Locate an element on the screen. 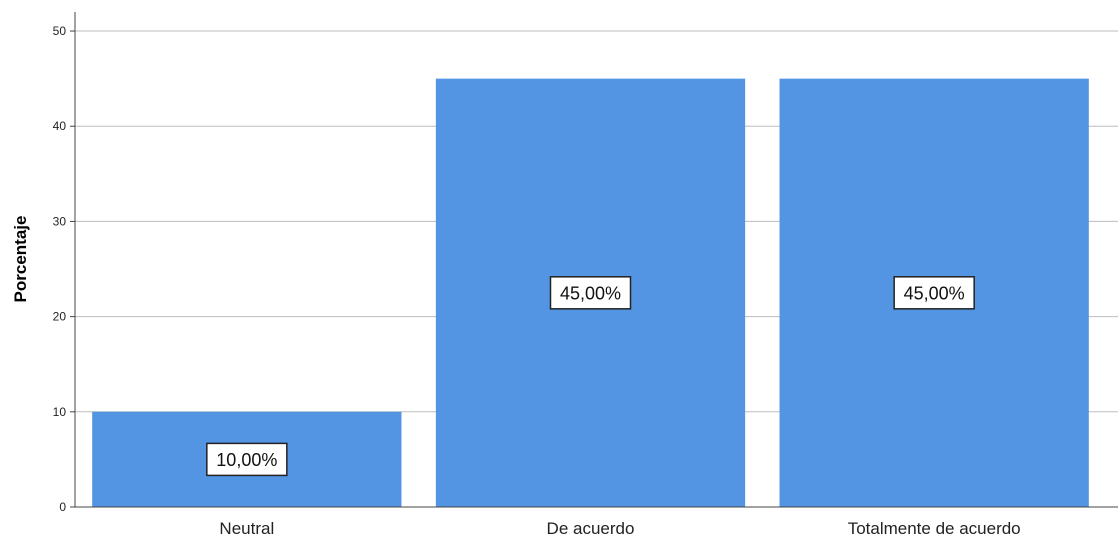 This screenshot has width=1118, height=539. y-tick-label: 0 is located at coordinates (62, 507).